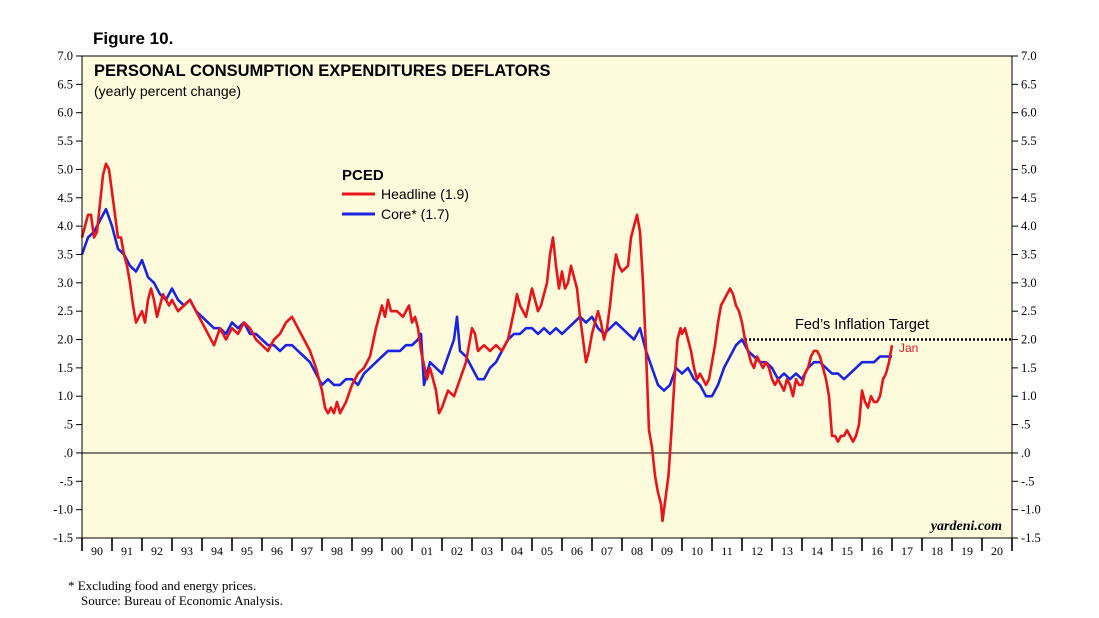 This screenshot has width=1099, height=618. I want to click on y-tick-label-right: -.5, so click(1028, 481).